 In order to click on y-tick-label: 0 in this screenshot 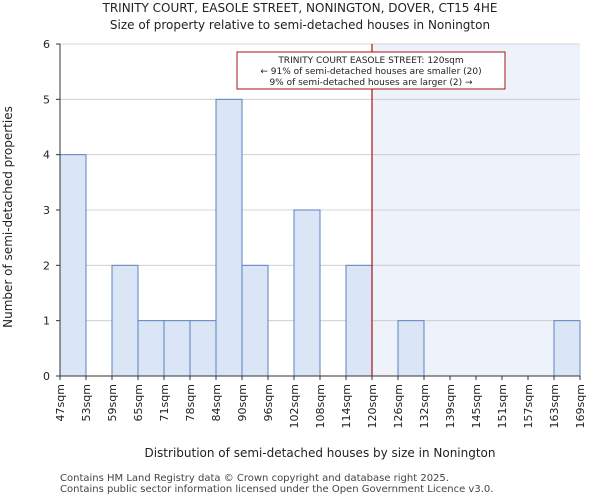, I will do `click(46, 376)`.